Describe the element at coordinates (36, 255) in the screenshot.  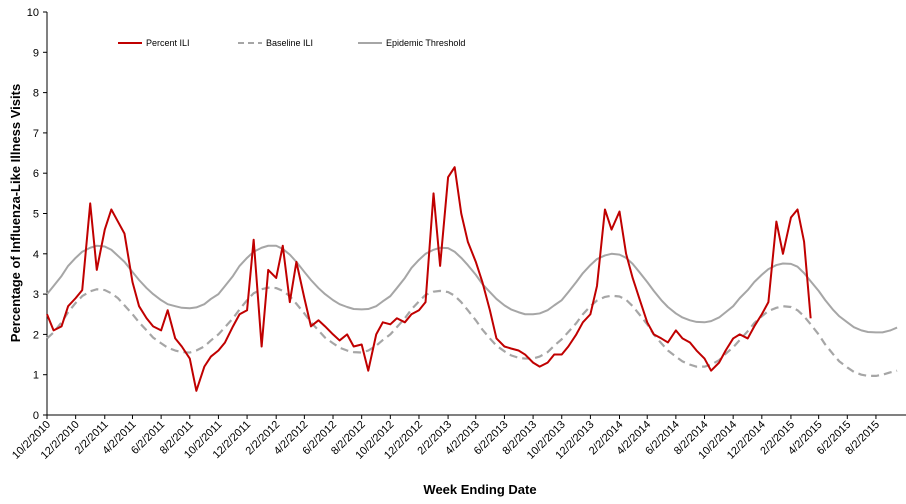
I see `y-tick-label: 4` at that location.